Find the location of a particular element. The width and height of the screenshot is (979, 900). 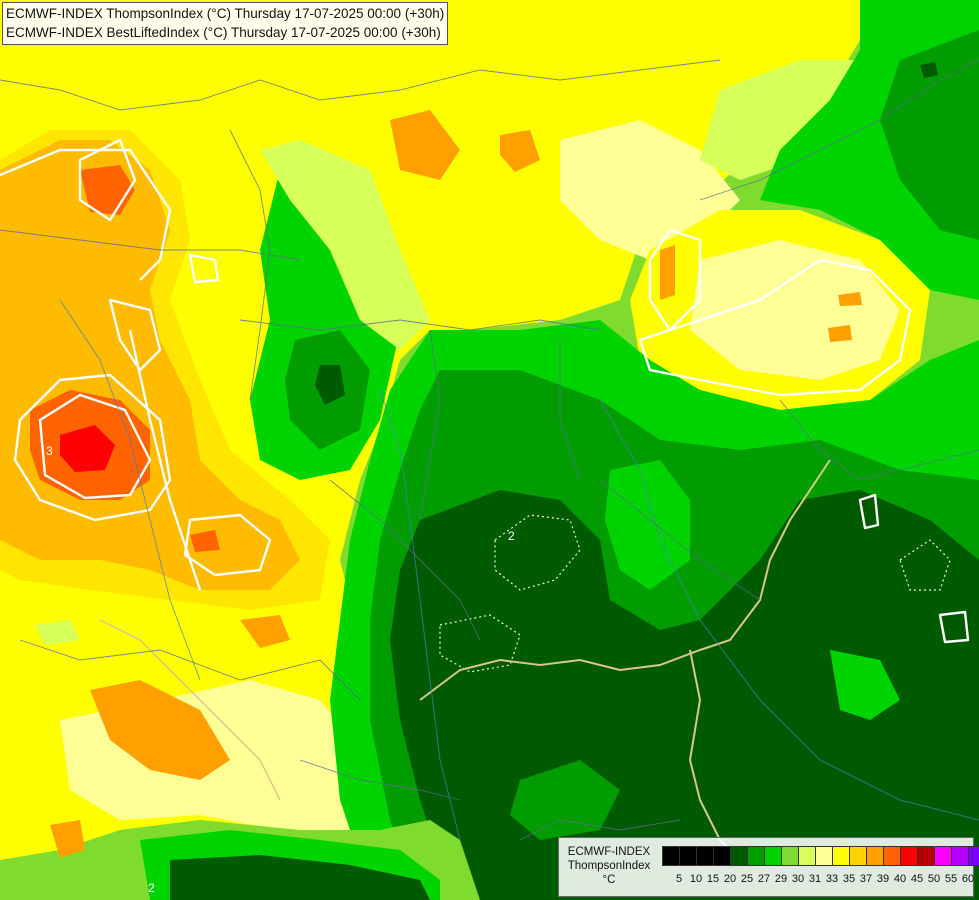

contour-line-nw-outer is located at coordinates (86, 214).